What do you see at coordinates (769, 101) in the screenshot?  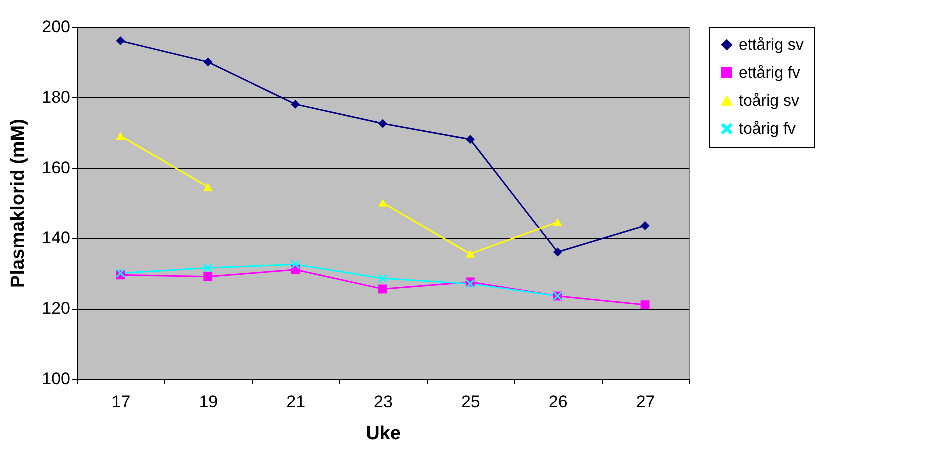 I see `legend-label: toårig sv` at bounding box center [769, 101].